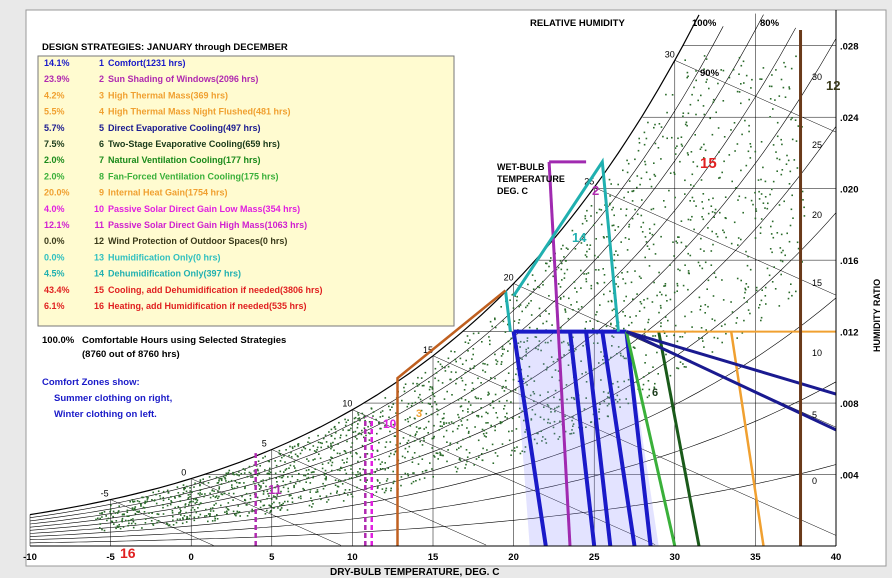 The width and height of the screenshot is (892, 578). I want to click on wb-label-2: TEMPERATURE, so click(531, 179).